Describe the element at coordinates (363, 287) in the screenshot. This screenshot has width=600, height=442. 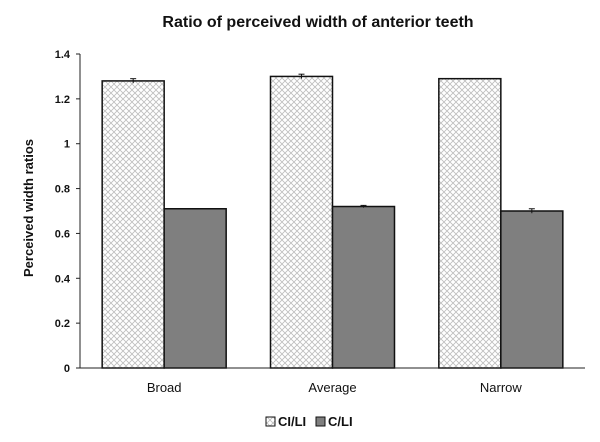
I see `bar-c-li-average` at that location.